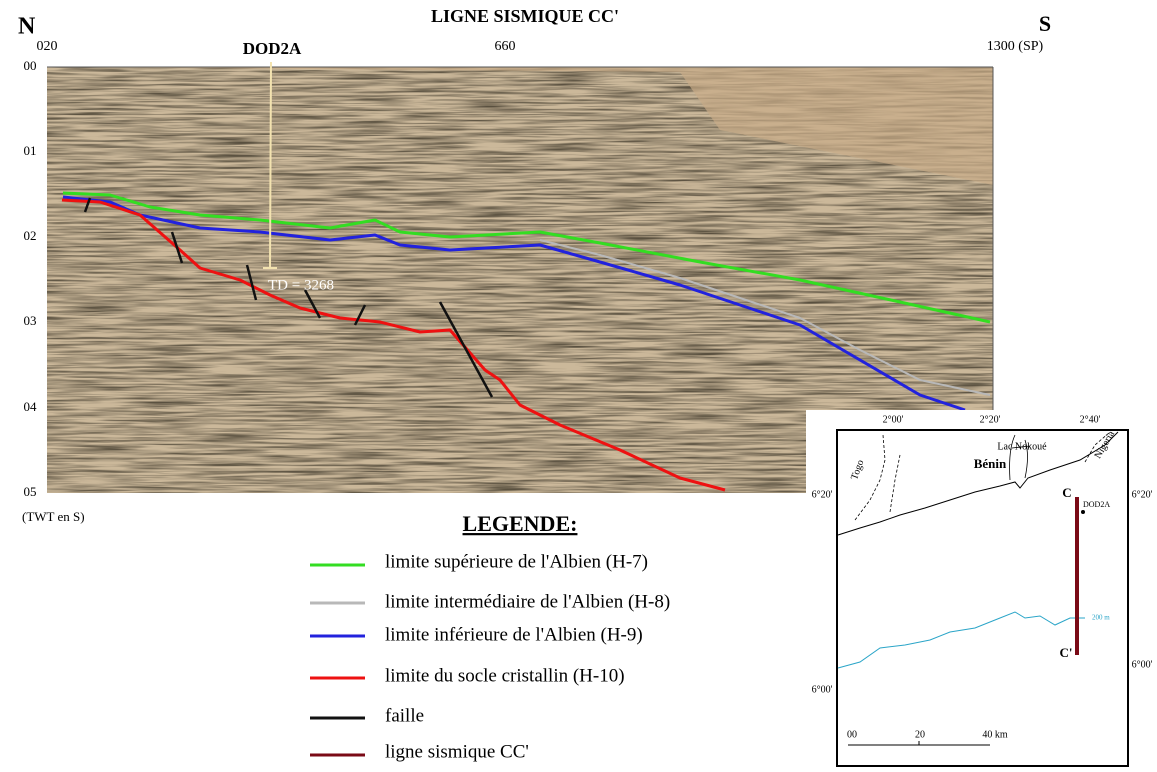 This screenshot has width=1157, height=772. What do you see at coordinates (1083, 512) in the screenshot?
I see `well-point` at bounding box center [1083, 512].